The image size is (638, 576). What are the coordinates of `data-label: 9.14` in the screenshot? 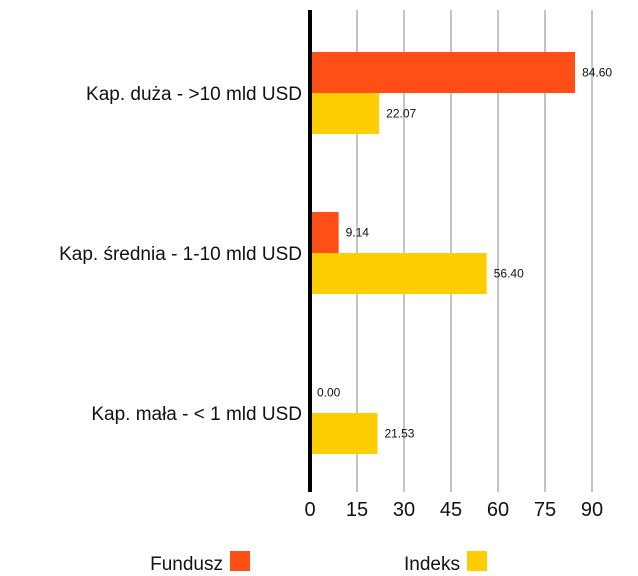 It's located at (358, 233).